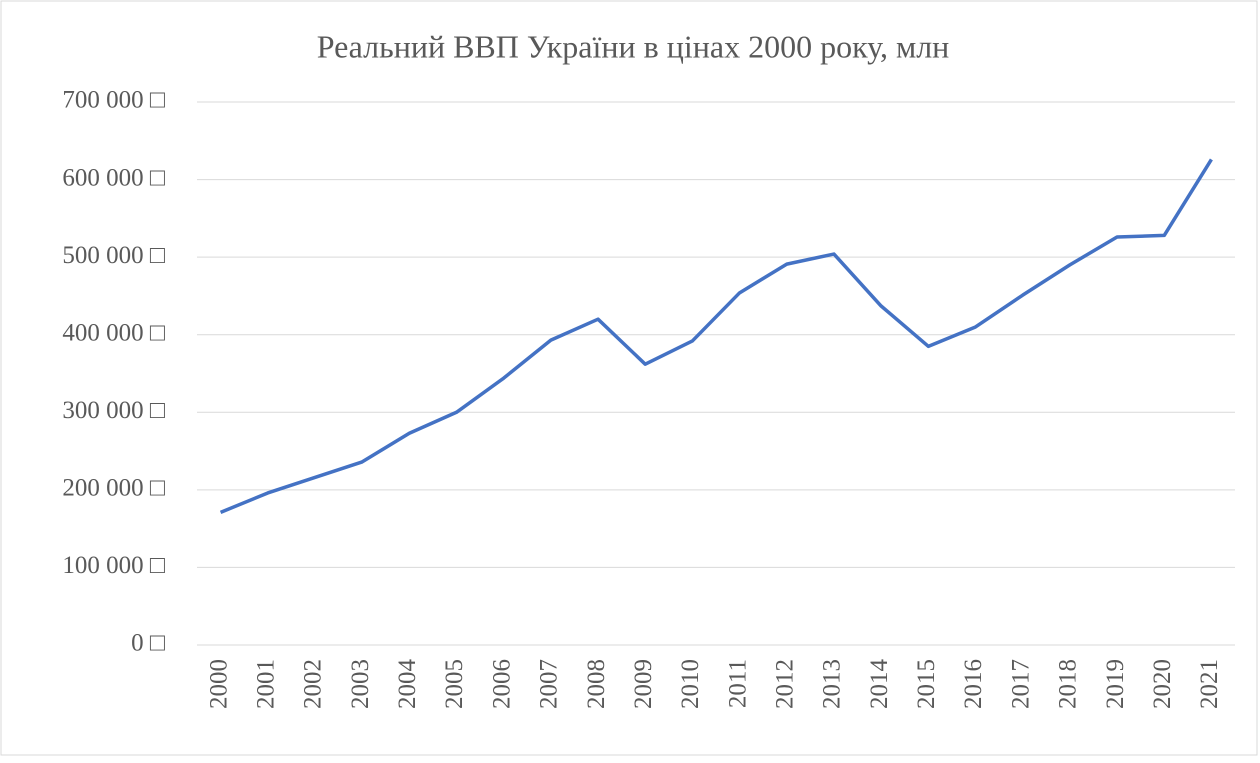  What do you see at coordinates (1068, 684) in the screenshot?
I see `x-tick-label: 2018` at bounding box center [1068, 684].